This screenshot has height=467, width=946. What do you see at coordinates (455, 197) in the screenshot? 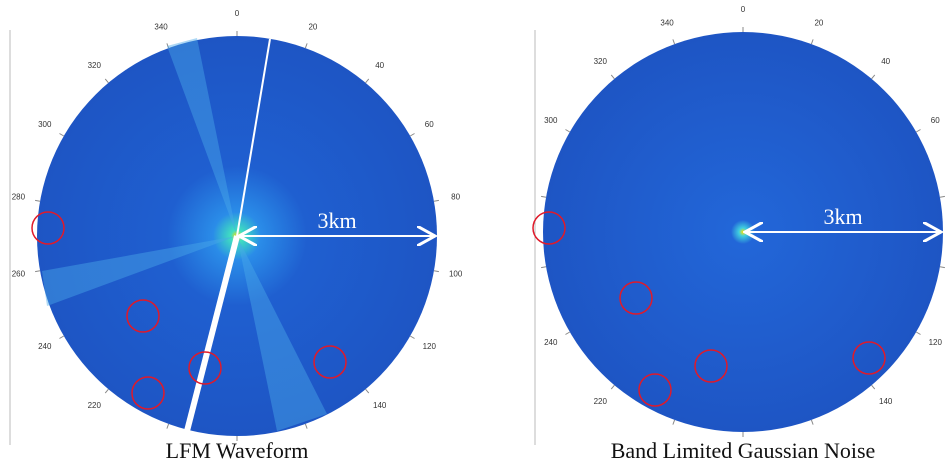
I see `azimuth-label: 80` at bounding box center [455, 197].